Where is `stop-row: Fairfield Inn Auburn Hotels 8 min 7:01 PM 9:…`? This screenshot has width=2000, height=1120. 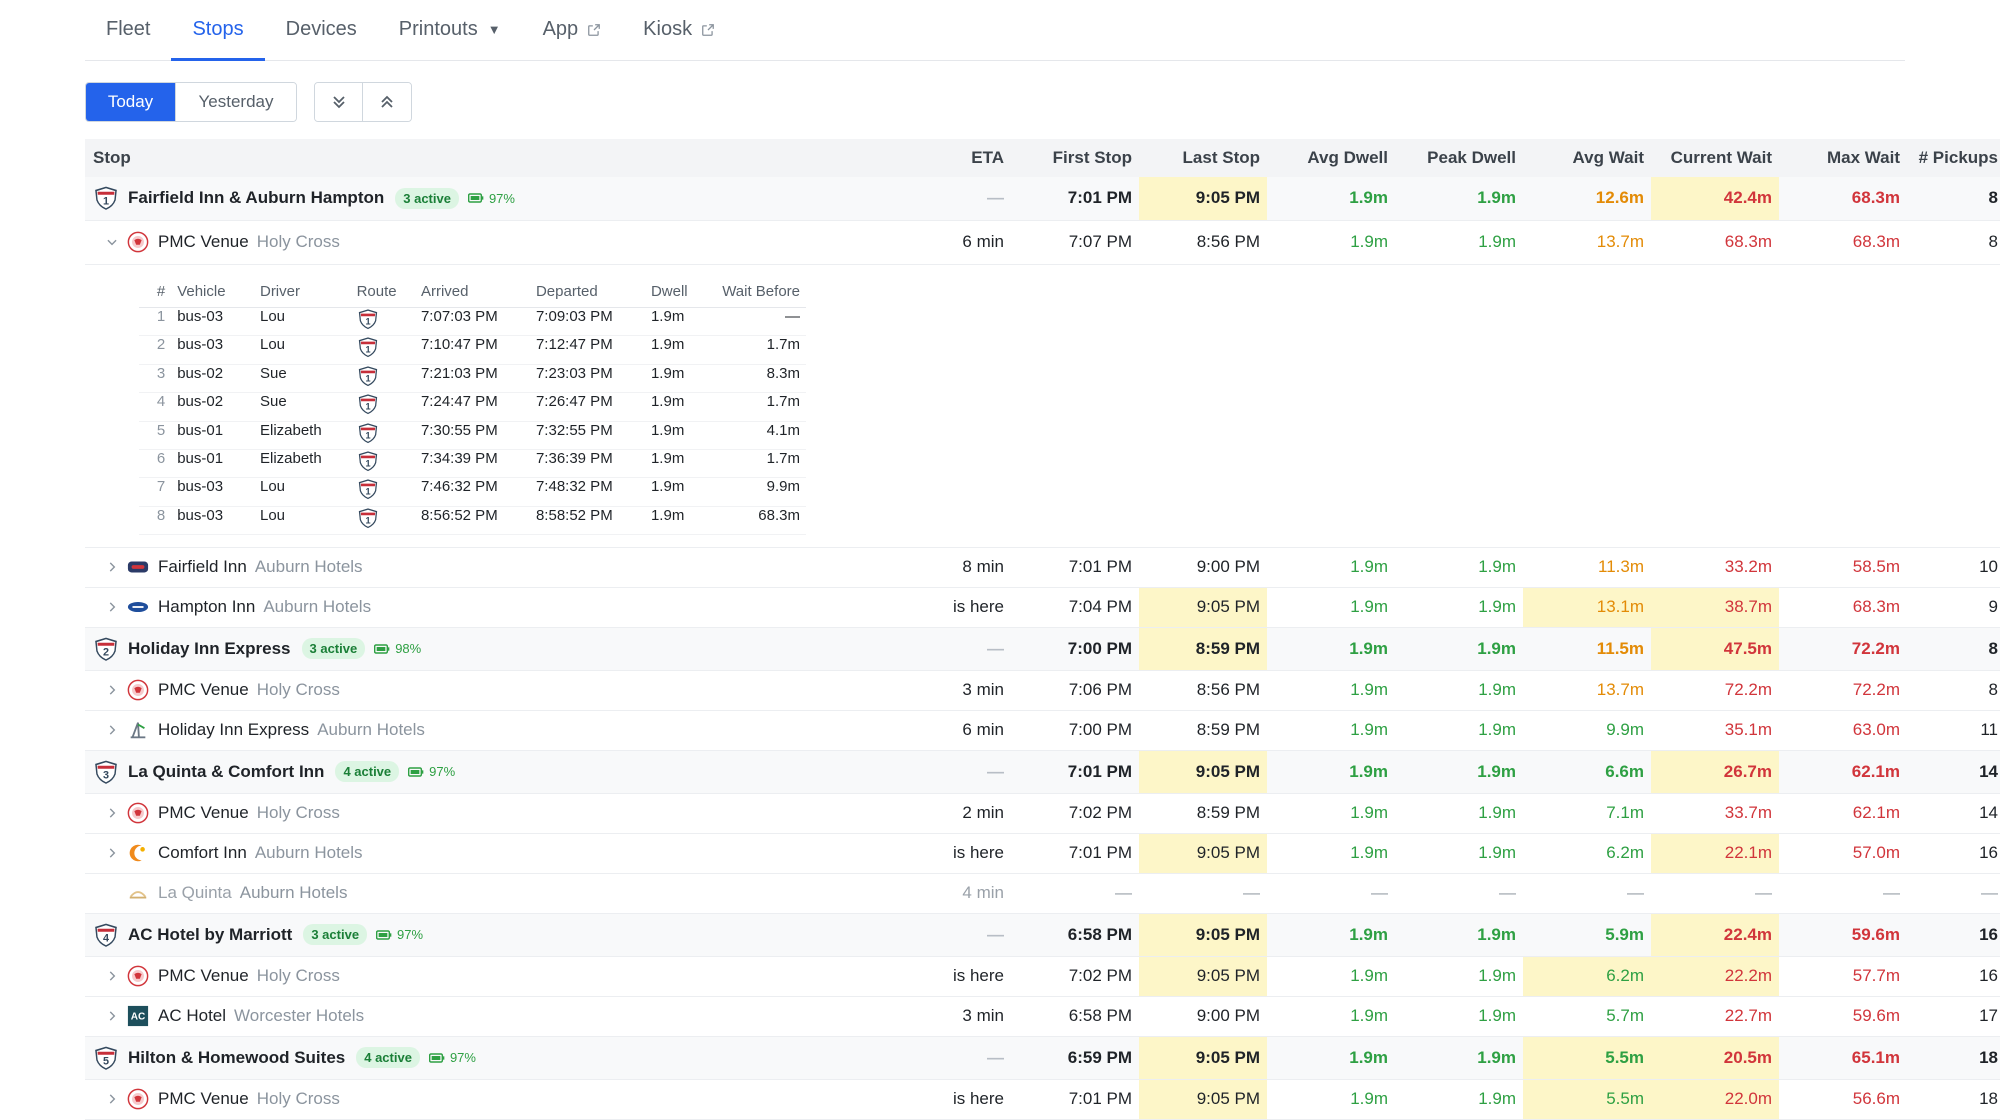
stop-row: Fairfield Inn Auburn Hotels 8 min 7:01 PM 9:… is located at coordinates (1042, 567).